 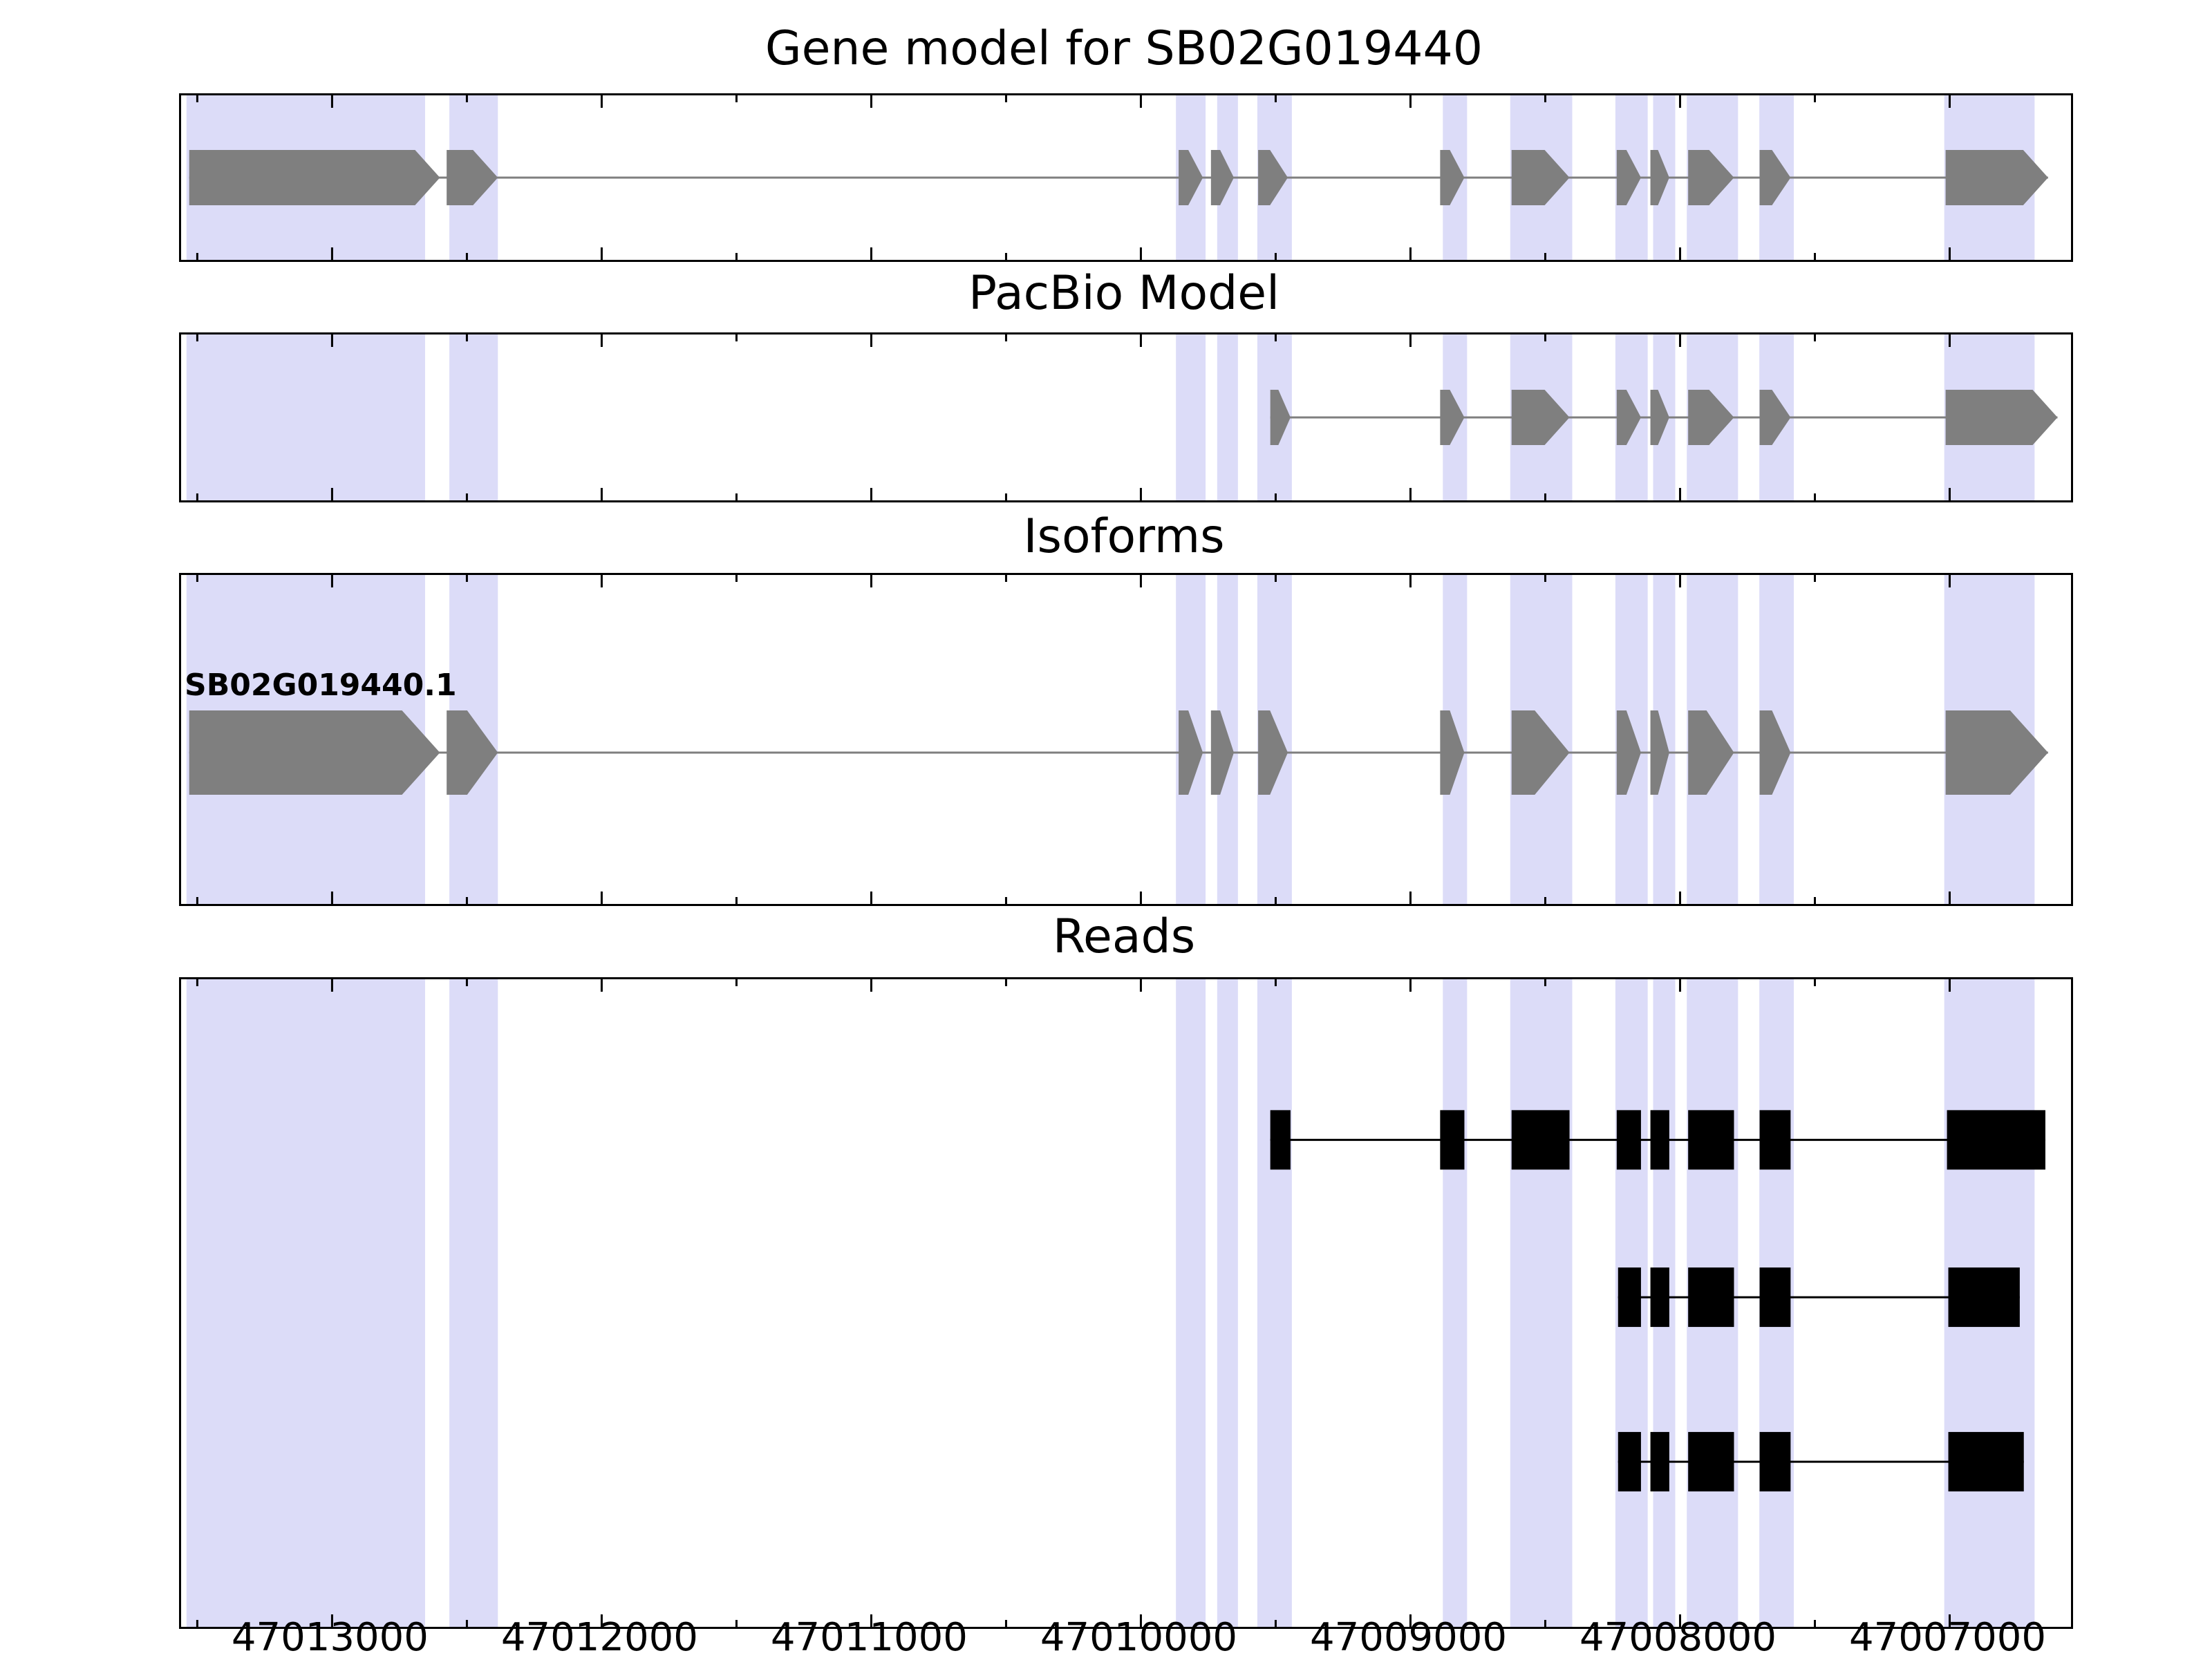 I want to click on x-tick-label: 47007000, so click(x=1947, y=1637).